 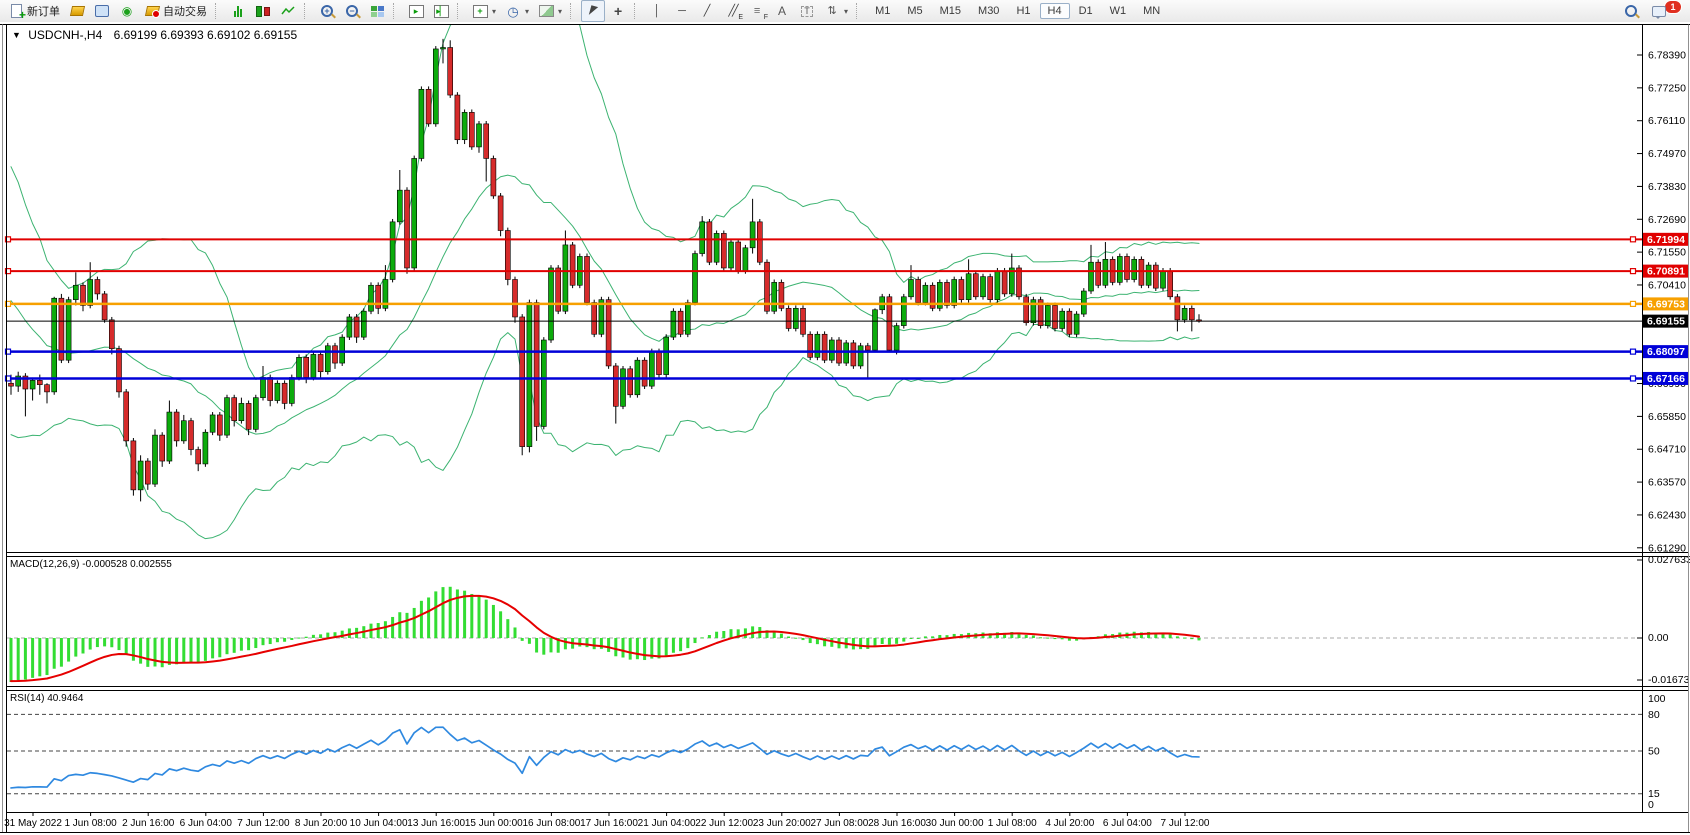 I want to click on cursor-button, so click(x=593, y=11).